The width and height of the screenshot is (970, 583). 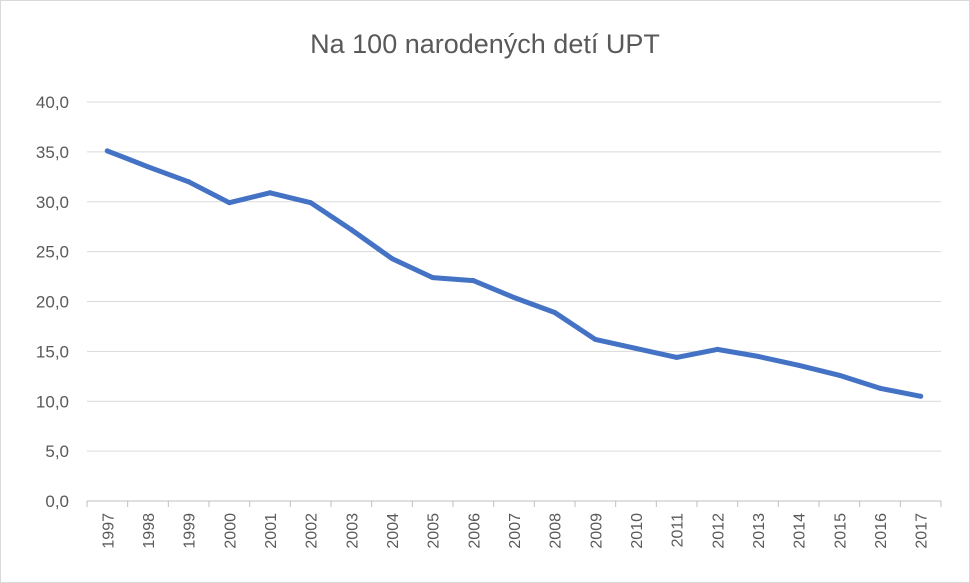 I want to click on y-tick-label: 5,0, so click(x=57, y=451).